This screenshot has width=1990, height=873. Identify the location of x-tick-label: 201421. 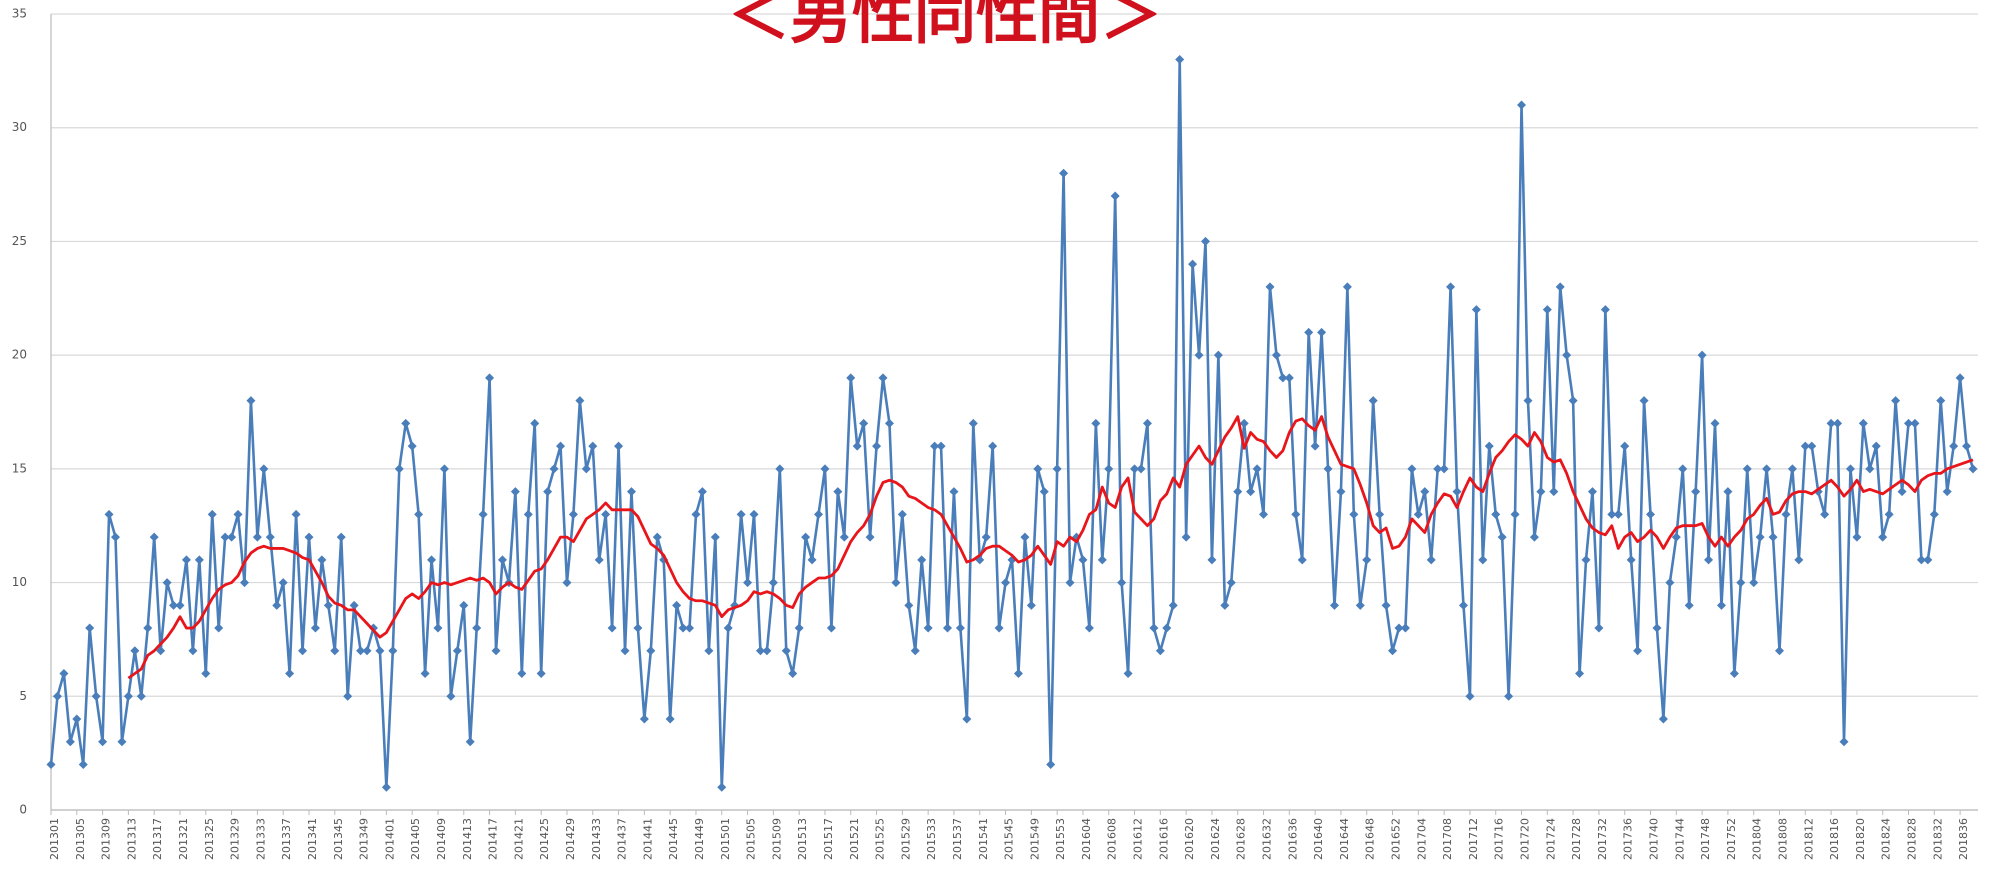
(518, 839).